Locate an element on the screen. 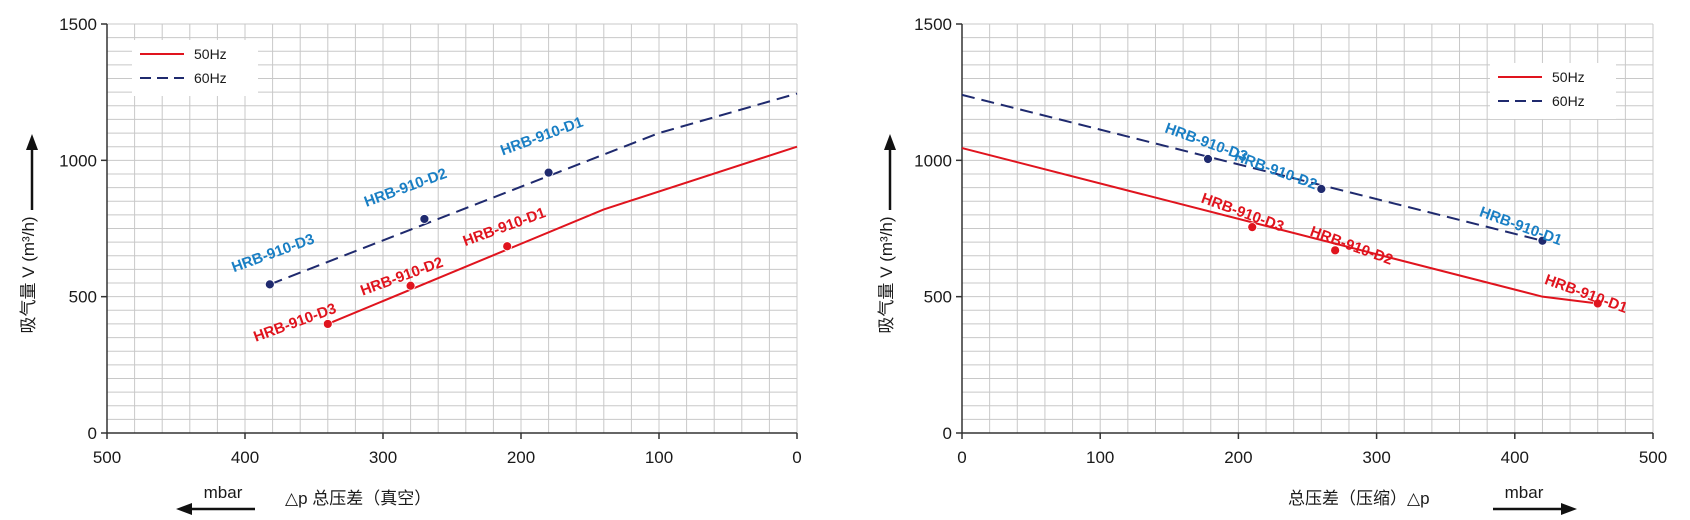 The image size is (1690, 520). point-label: HRB-910-D2 is located at coordinates (1275, 171).